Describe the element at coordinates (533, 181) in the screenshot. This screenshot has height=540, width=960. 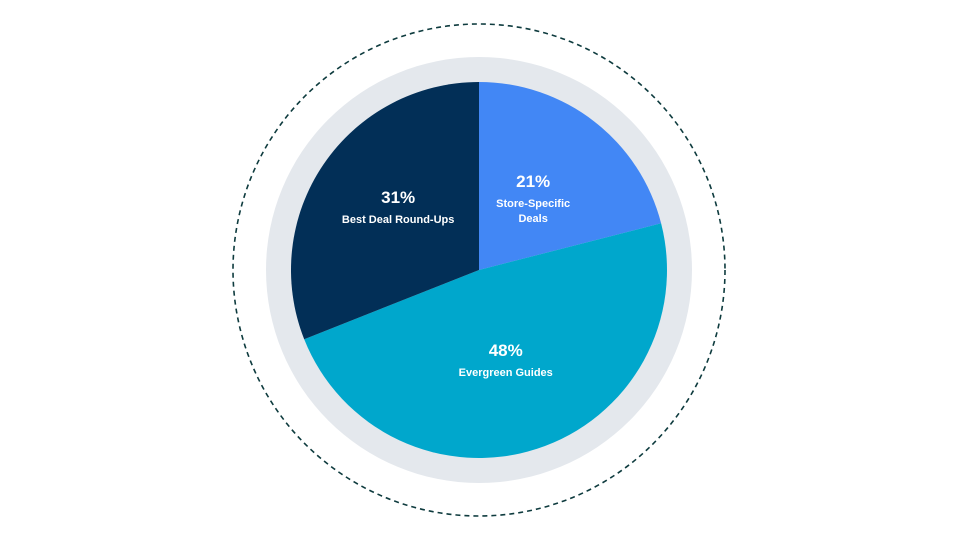
I see `slice-value-label: 21%` at that location.